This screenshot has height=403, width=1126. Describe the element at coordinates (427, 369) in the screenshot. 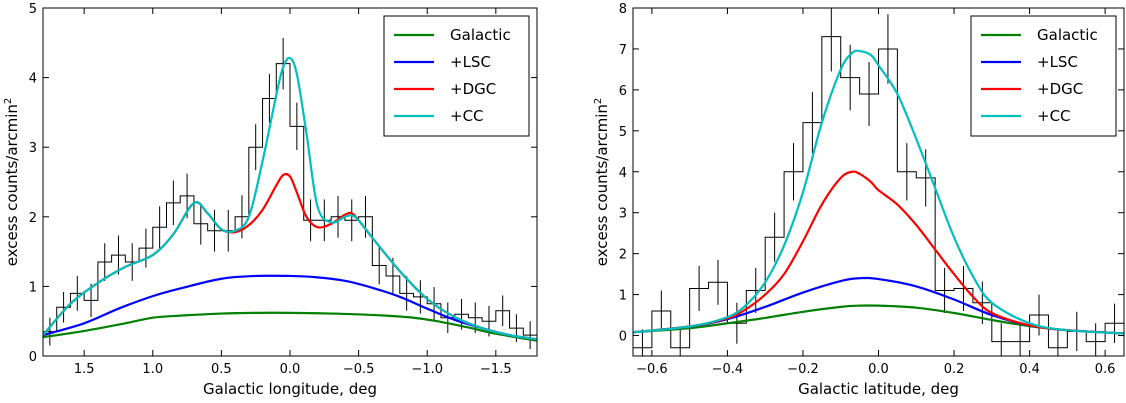

I see `panel-1-x-tick-label: −1.0` at that location.